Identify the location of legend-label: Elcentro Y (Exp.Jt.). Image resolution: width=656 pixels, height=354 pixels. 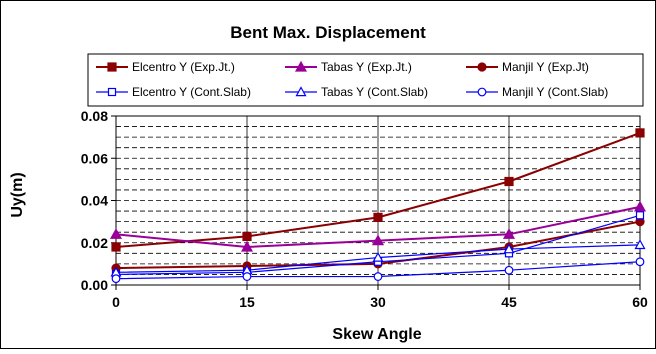
(183, 67).